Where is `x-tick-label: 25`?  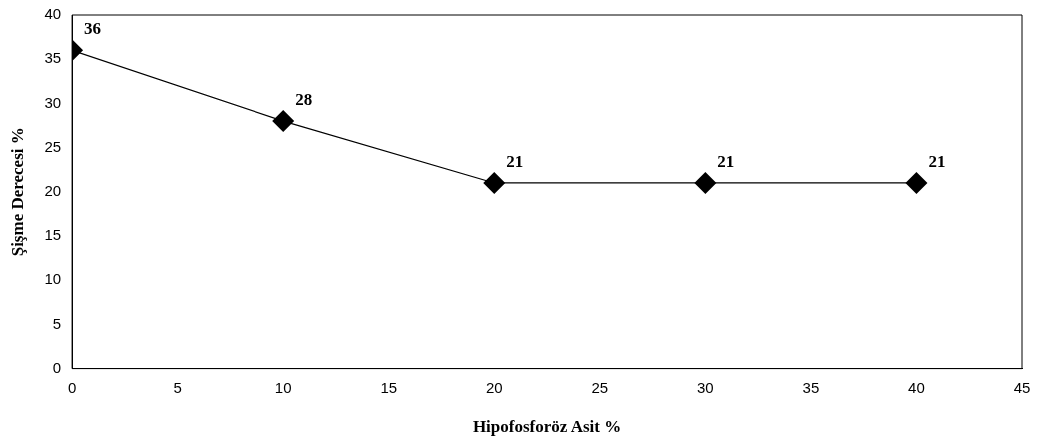 x-tick-label: 25 is located at coordinates (600, 387).